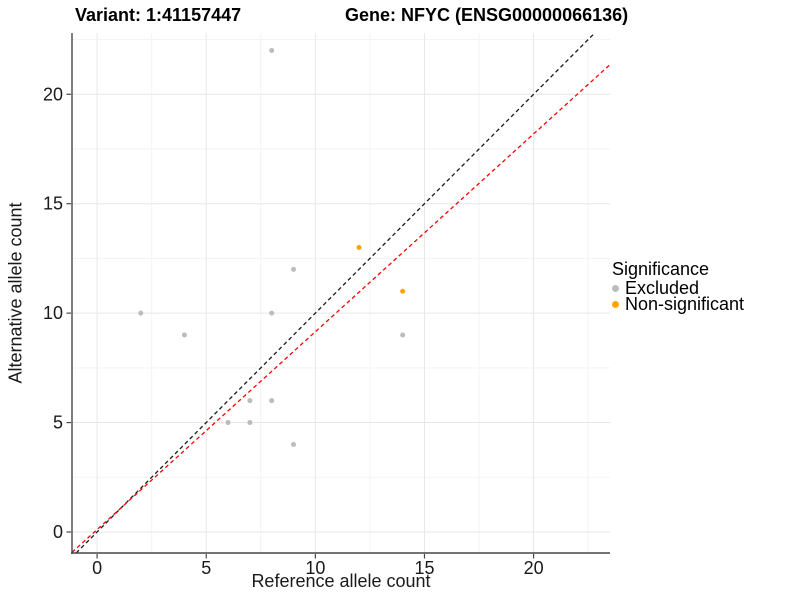  I want to click on plot-title-variant: Variant: 1:41157447, so click(158, 15).